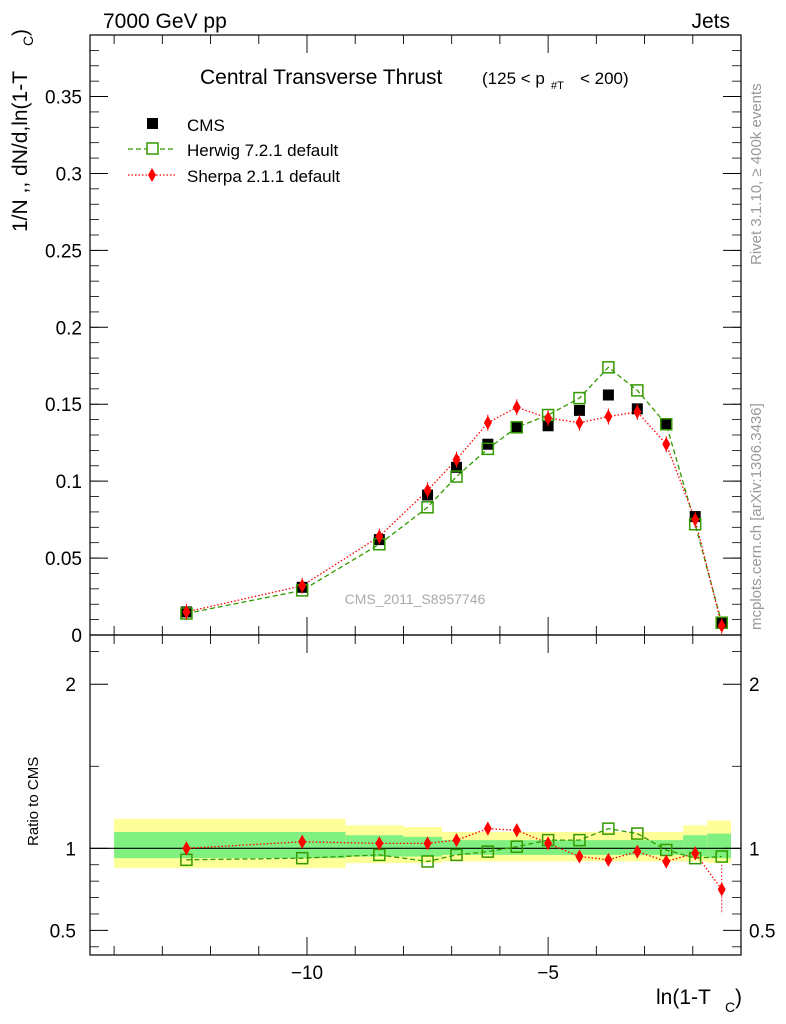  I want to click on ratio-ytick-label-right: 2, so click(754, 685).